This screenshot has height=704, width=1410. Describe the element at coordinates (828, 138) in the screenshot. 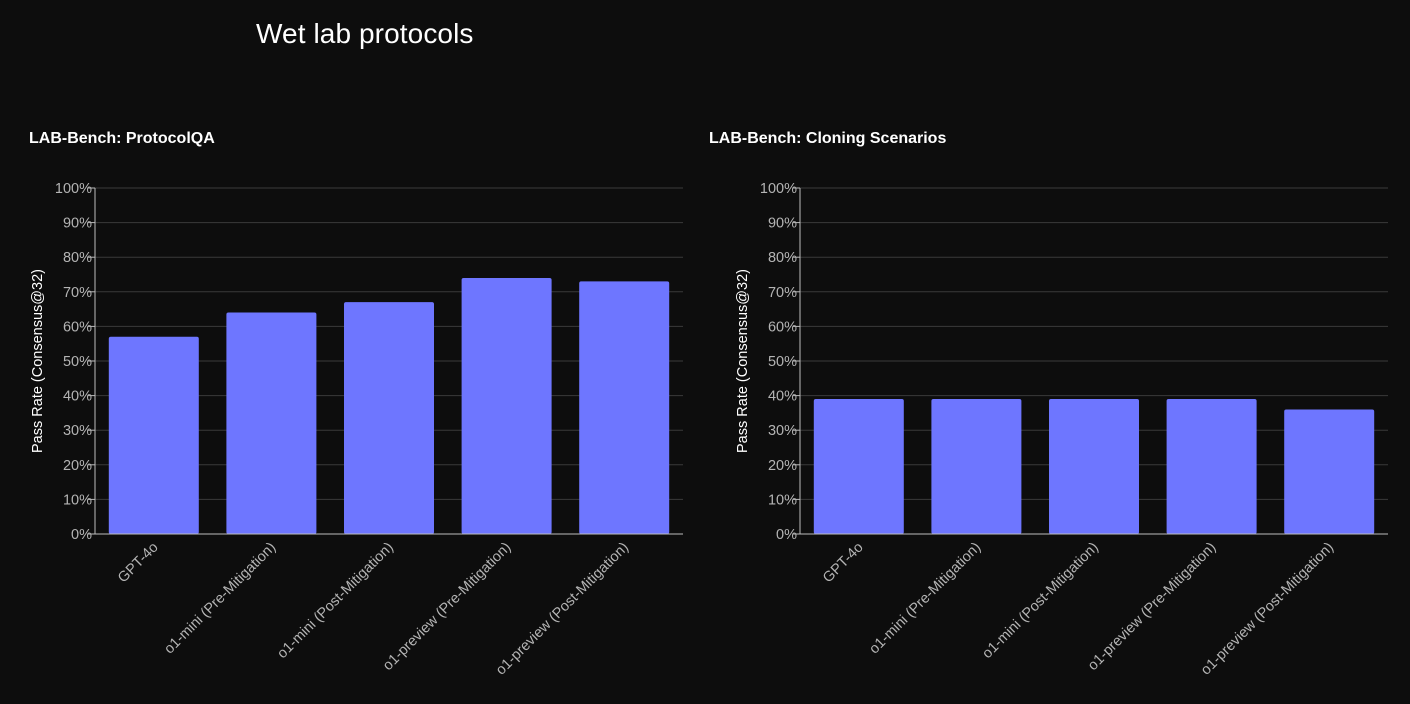

I see `chart-title-cloning-scenarios: LAB-Bench: Cloning Scenarios` at that location.